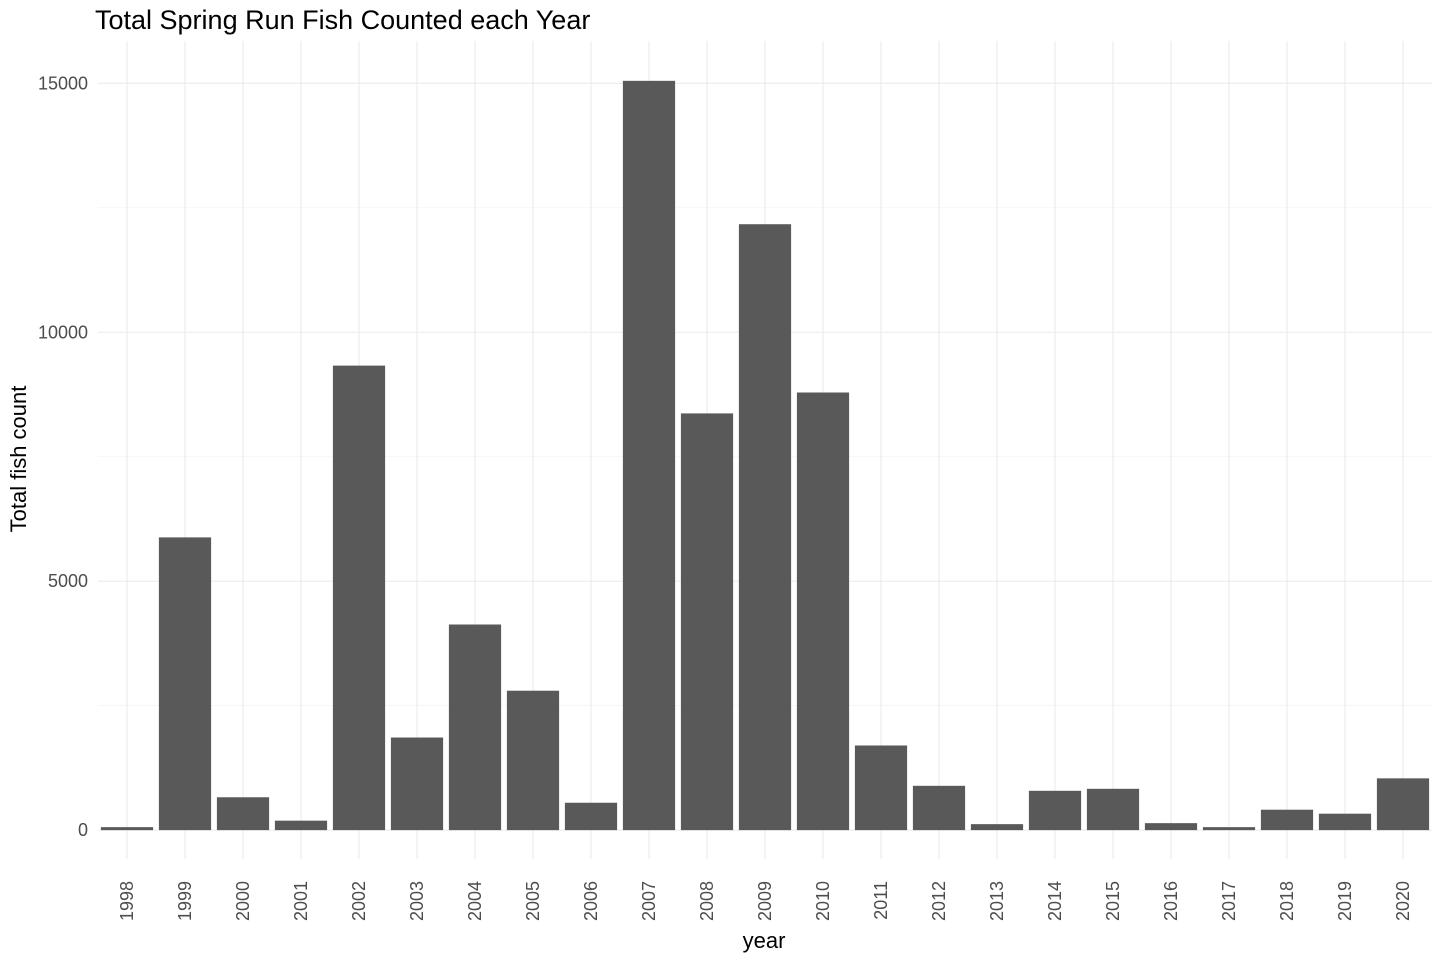 The image size is (1440, 960). Describe the element at coordinates (475, 727) in the screenshot. I see `bar-2004` at that location.